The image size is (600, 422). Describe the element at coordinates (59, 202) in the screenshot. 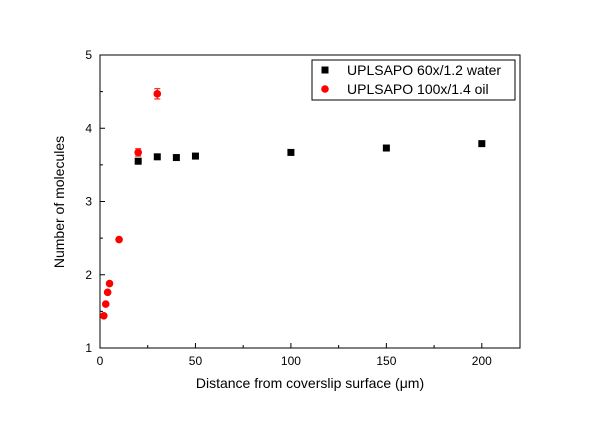

I see `y-axis-title: Number of molecules` at that location.